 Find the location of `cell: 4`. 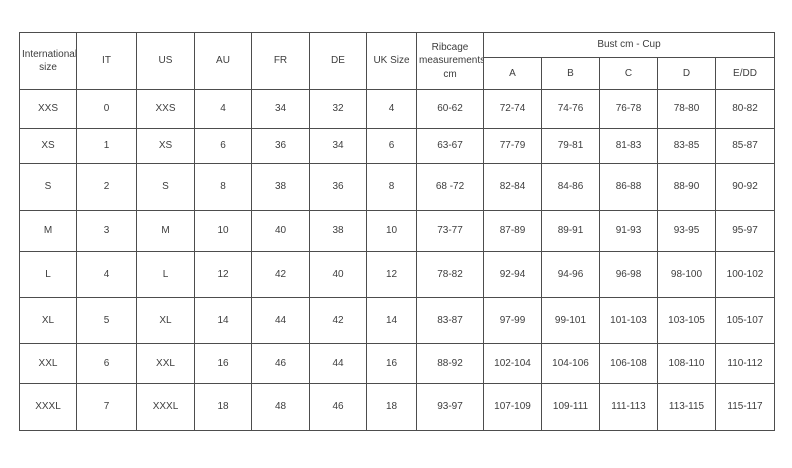

cell: 4 is located at coordinates (223, 109).